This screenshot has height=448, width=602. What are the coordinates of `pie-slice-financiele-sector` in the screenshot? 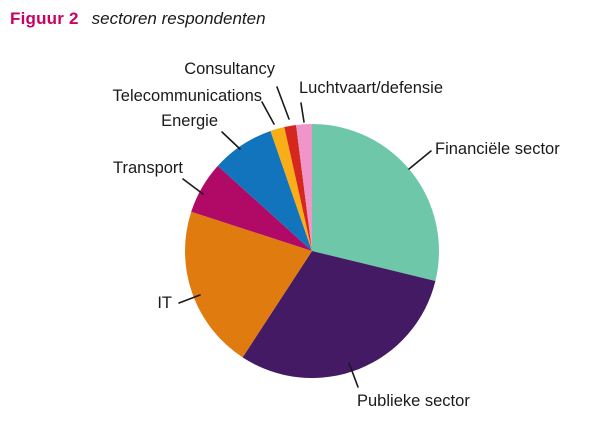 It's located at (376, 203).